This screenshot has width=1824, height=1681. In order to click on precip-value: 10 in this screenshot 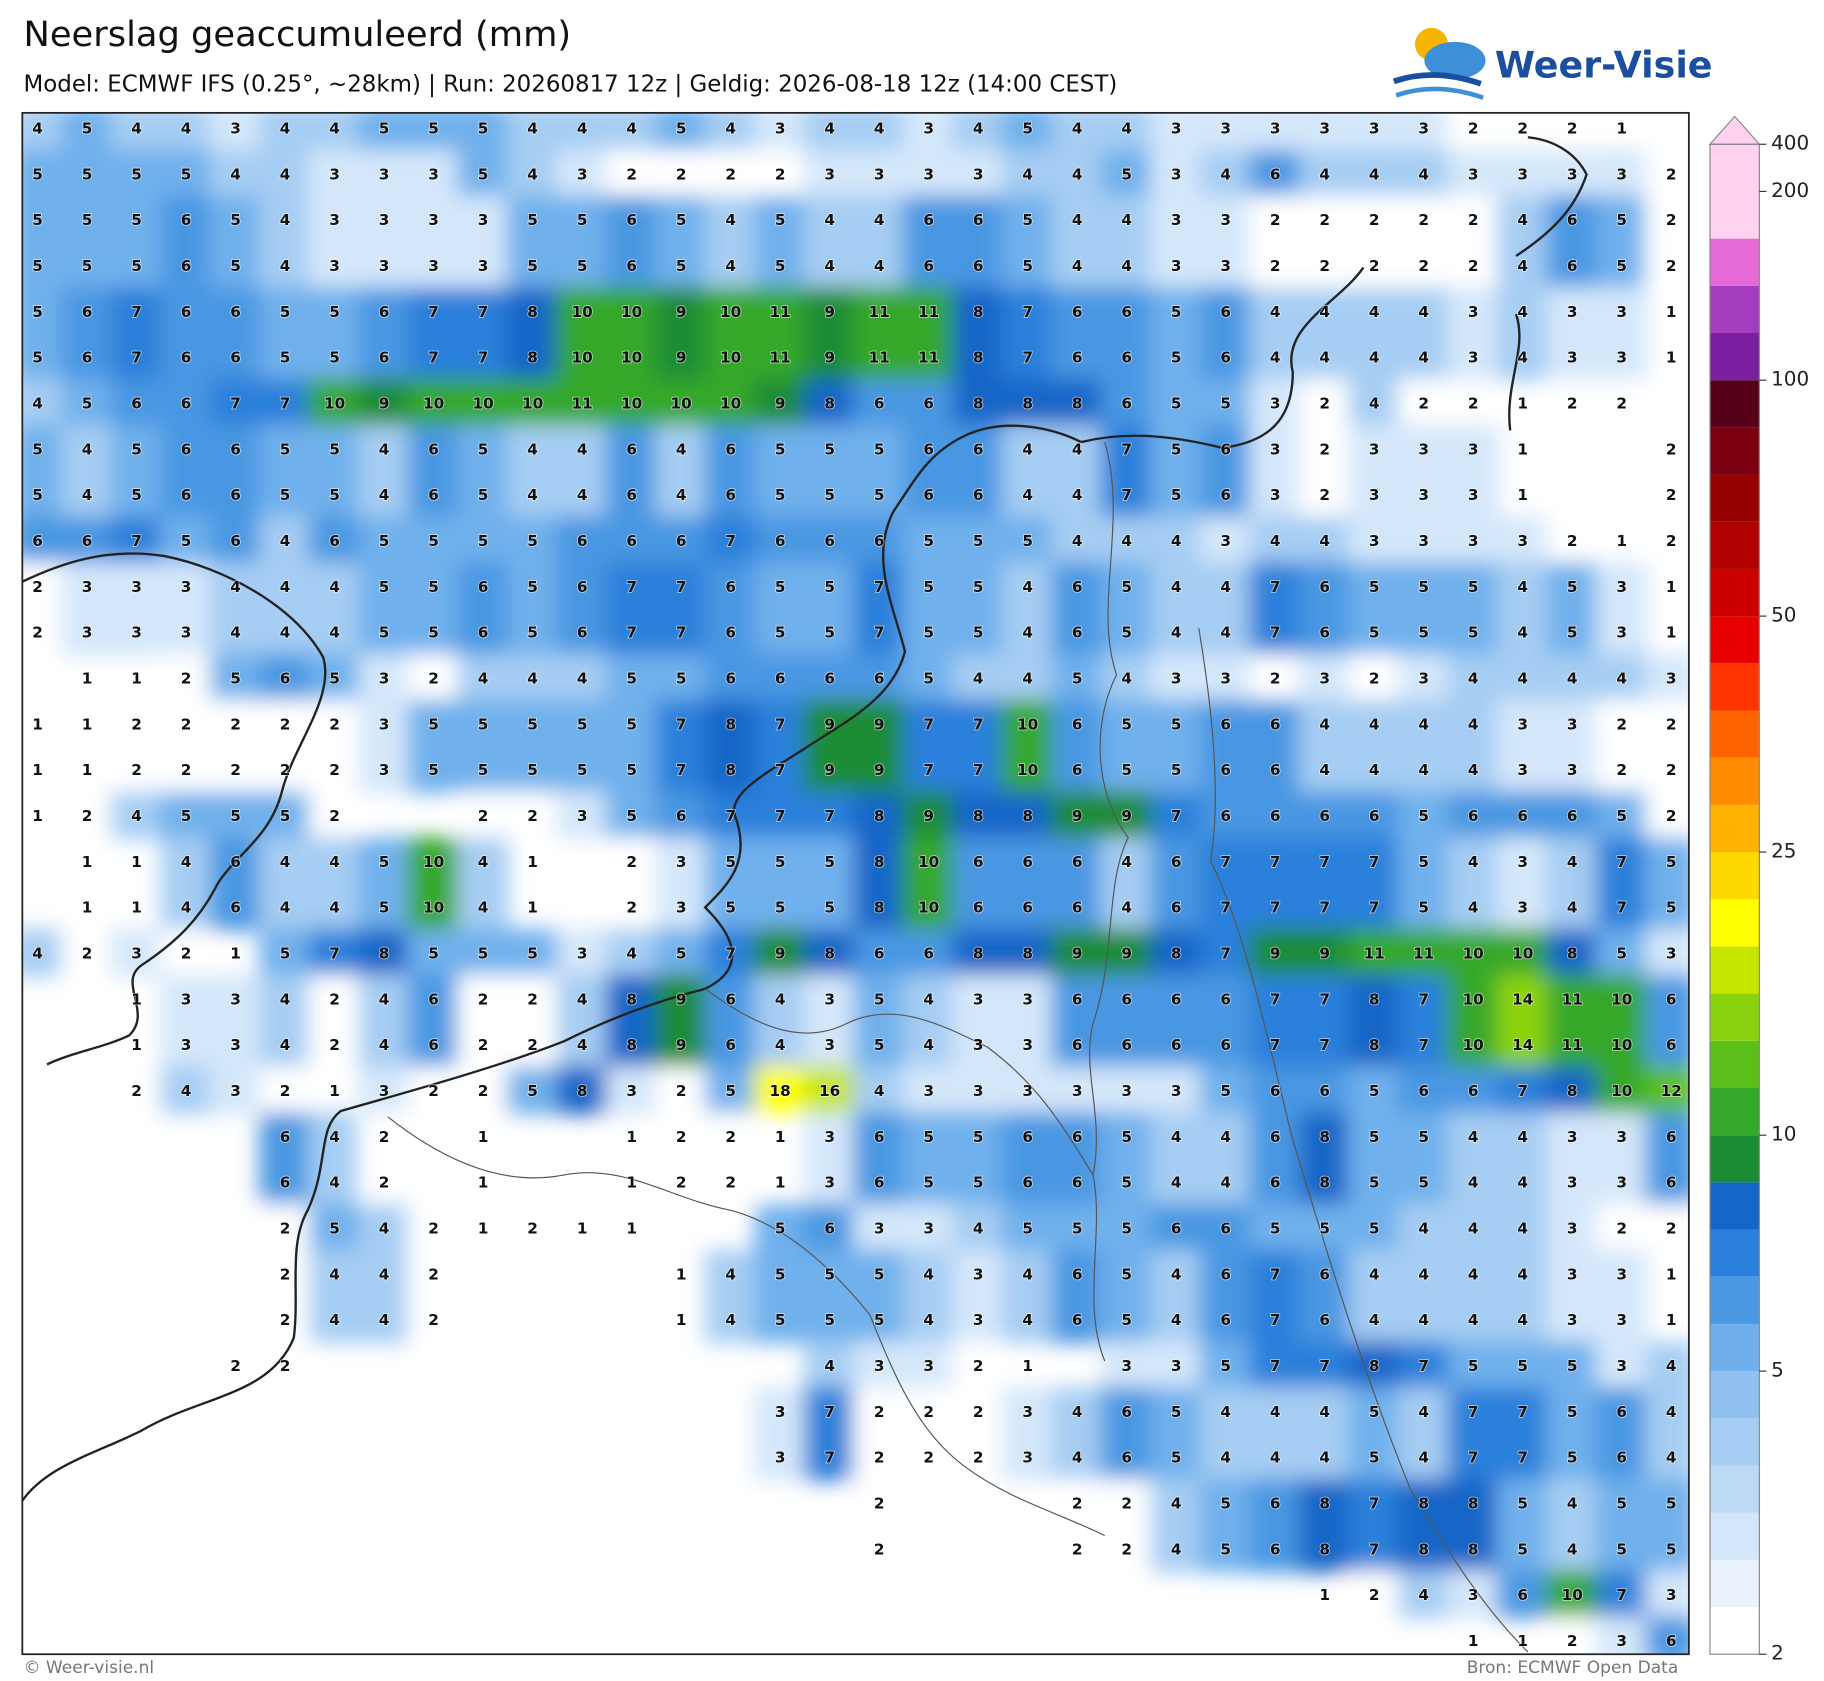, I will do `click(1473, 999)`.